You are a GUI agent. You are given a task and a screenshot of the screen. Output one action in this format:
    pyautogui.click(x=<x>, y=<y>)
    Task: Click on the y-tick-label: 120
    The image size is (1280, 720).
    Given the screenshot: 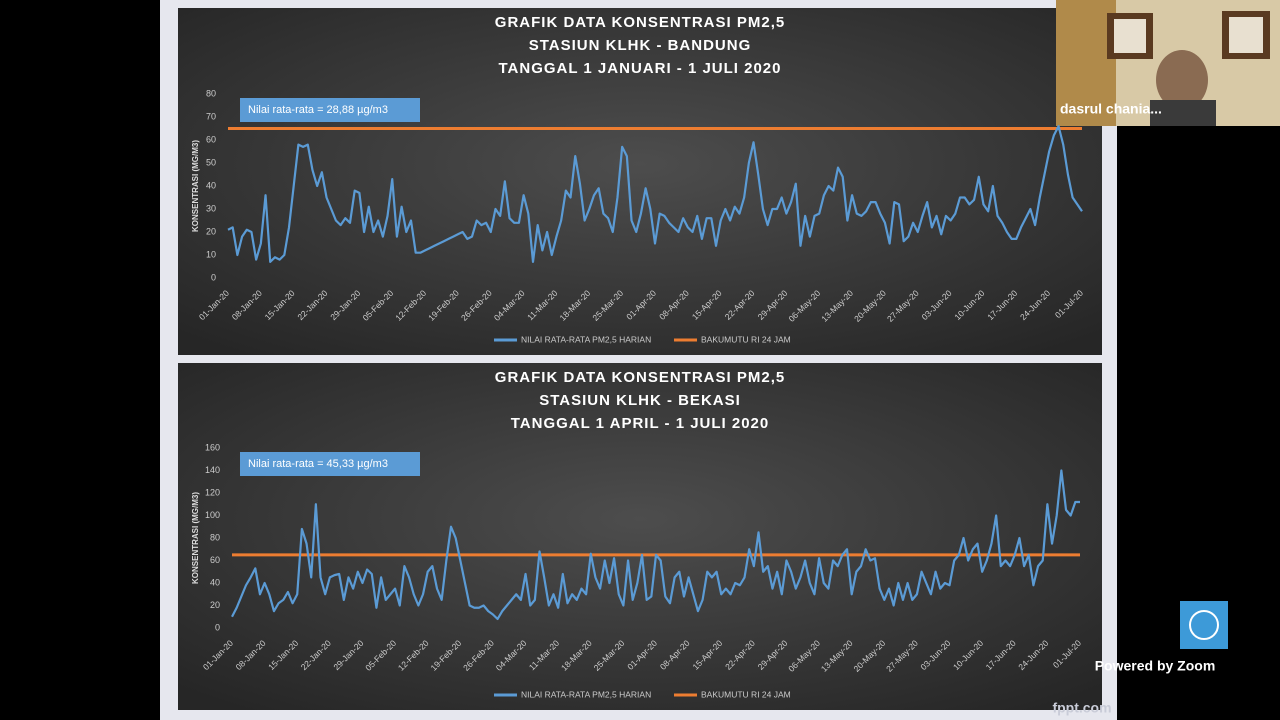 What is the action you would take?
    pyautogui.click(x=212, y=492)
    